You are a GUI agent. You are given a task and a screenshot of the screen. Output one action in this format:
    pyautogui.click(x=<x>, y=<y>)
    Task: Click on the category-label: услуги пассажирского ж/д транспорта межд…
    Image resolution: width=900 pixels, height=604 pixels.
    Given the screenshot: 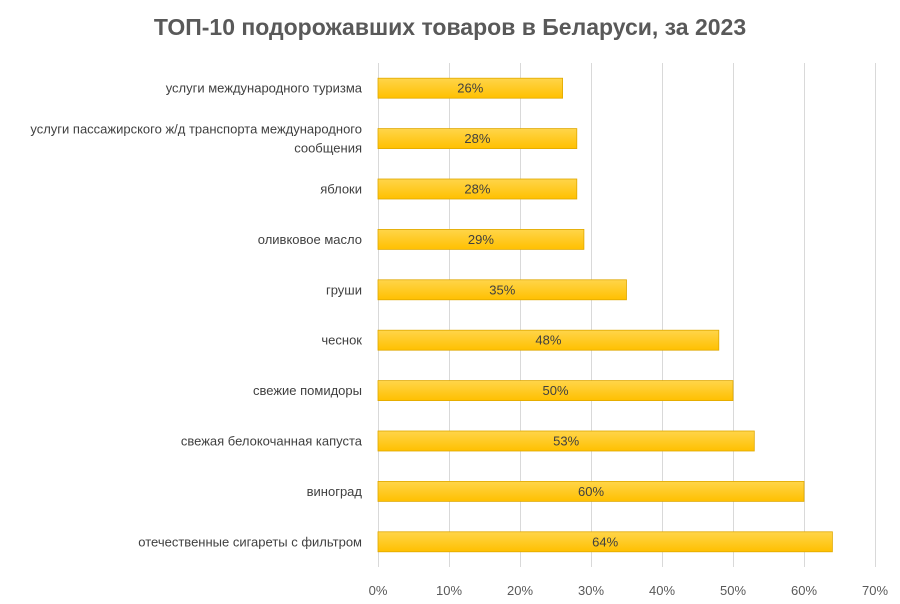 What is the action you would take?
    pyautogui.click(x=196, y=139)
    